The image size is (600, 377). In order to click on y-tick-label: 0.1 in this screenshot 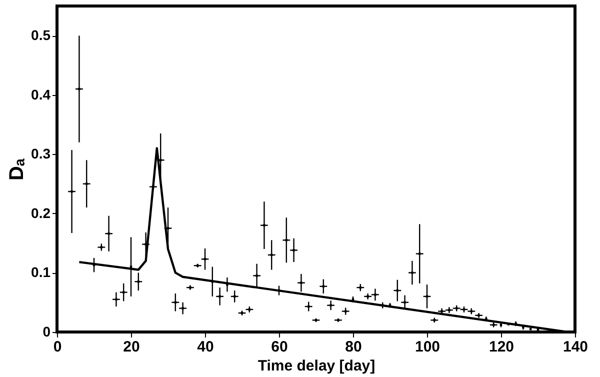, I will do `click(41, 272)`.